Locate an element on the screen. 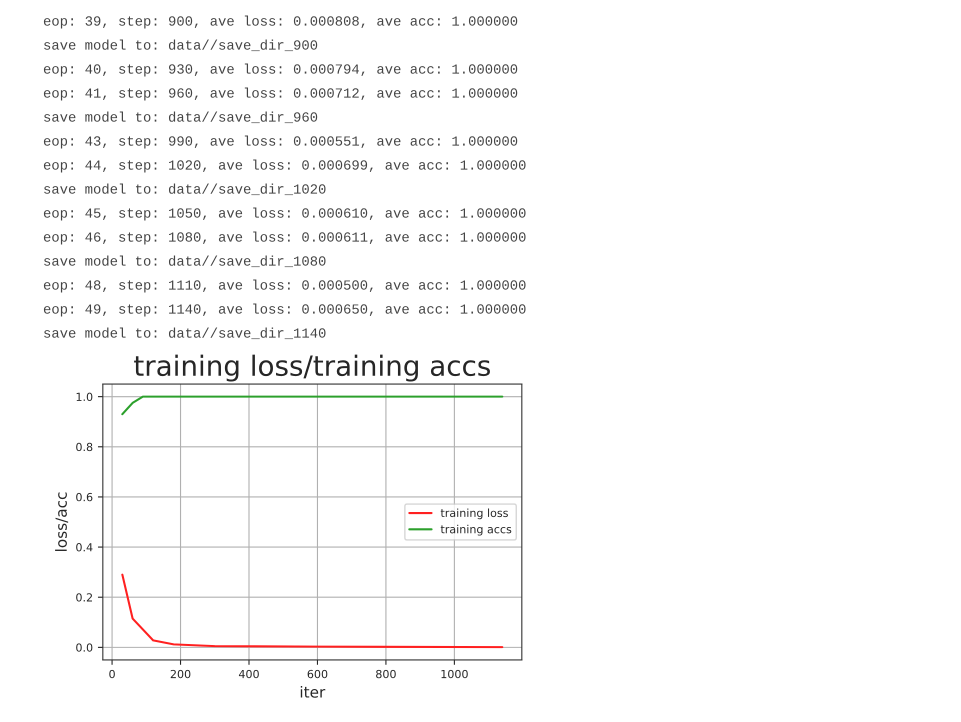 The height and width of the screenshot is (722, 961). text: save model to: data//save_dir_1080 is located at coordinates (185, 262).